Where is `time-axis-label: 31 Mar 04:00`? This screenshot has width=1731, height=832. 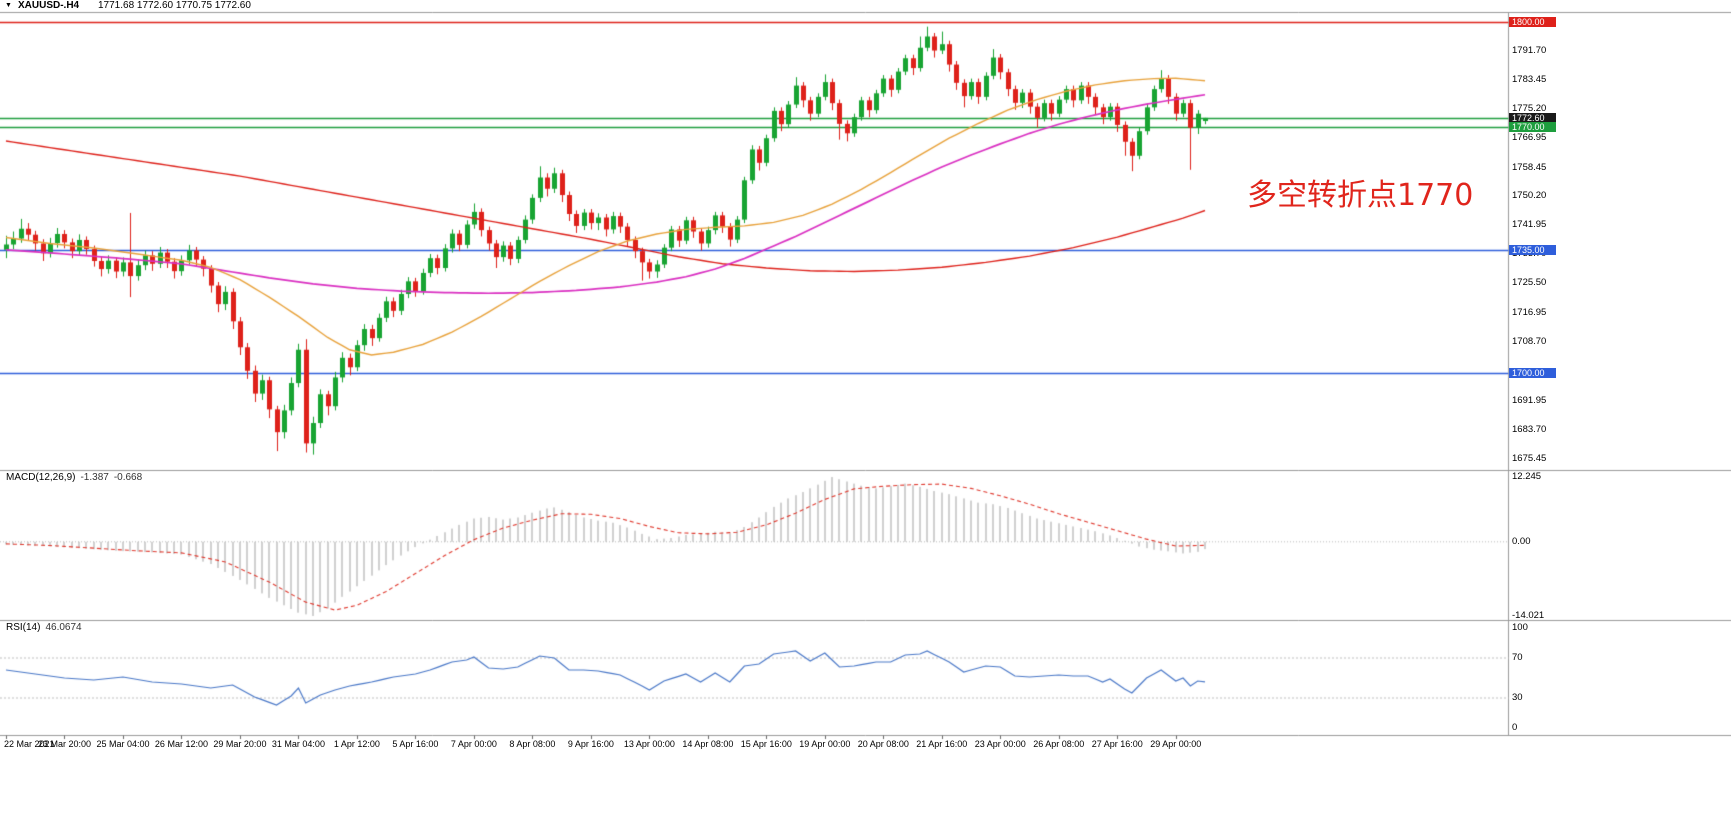
time-axis-label: 31 Mar 04:00 is located at coordinates (298, 744).